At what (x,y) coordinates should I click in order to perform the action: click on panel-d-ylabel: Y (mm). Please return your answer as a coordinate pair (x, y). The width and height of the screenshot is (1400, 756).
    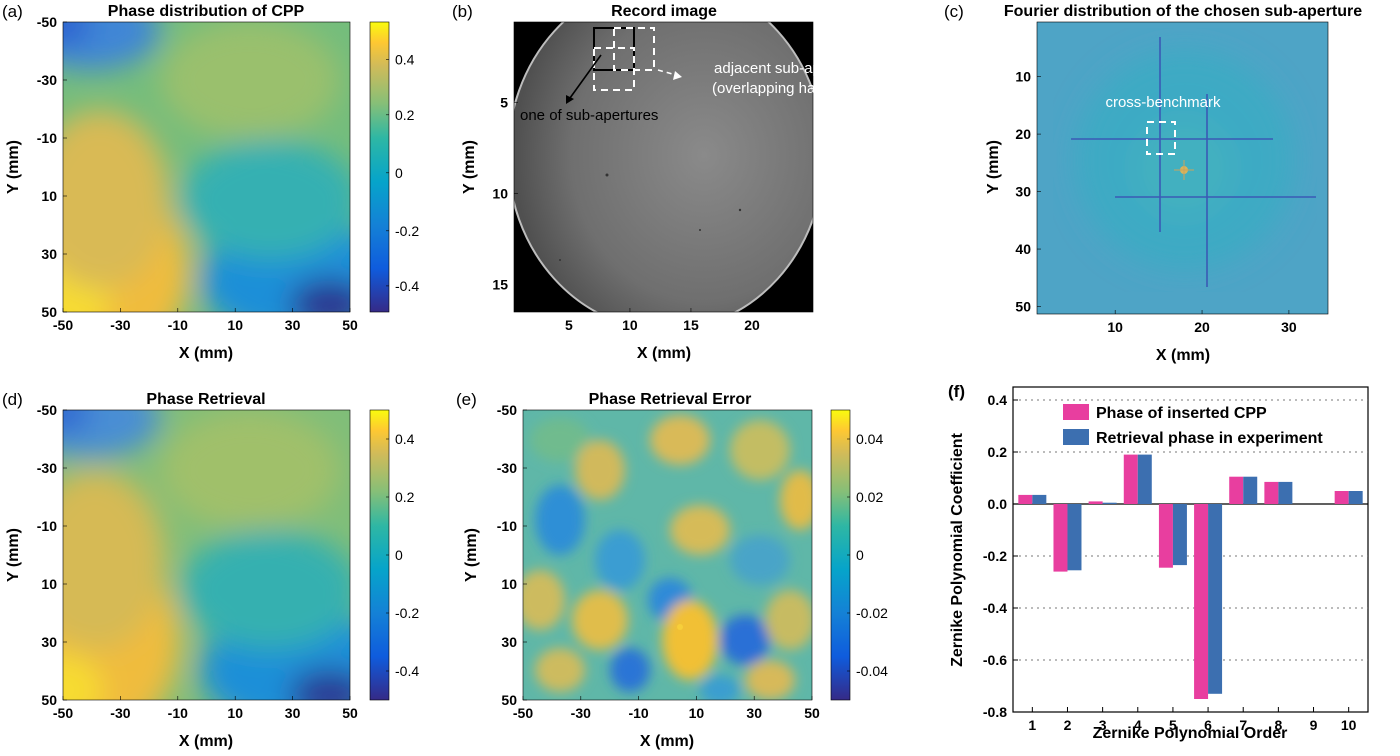
    Looking at the image, I should click on (13, 555).